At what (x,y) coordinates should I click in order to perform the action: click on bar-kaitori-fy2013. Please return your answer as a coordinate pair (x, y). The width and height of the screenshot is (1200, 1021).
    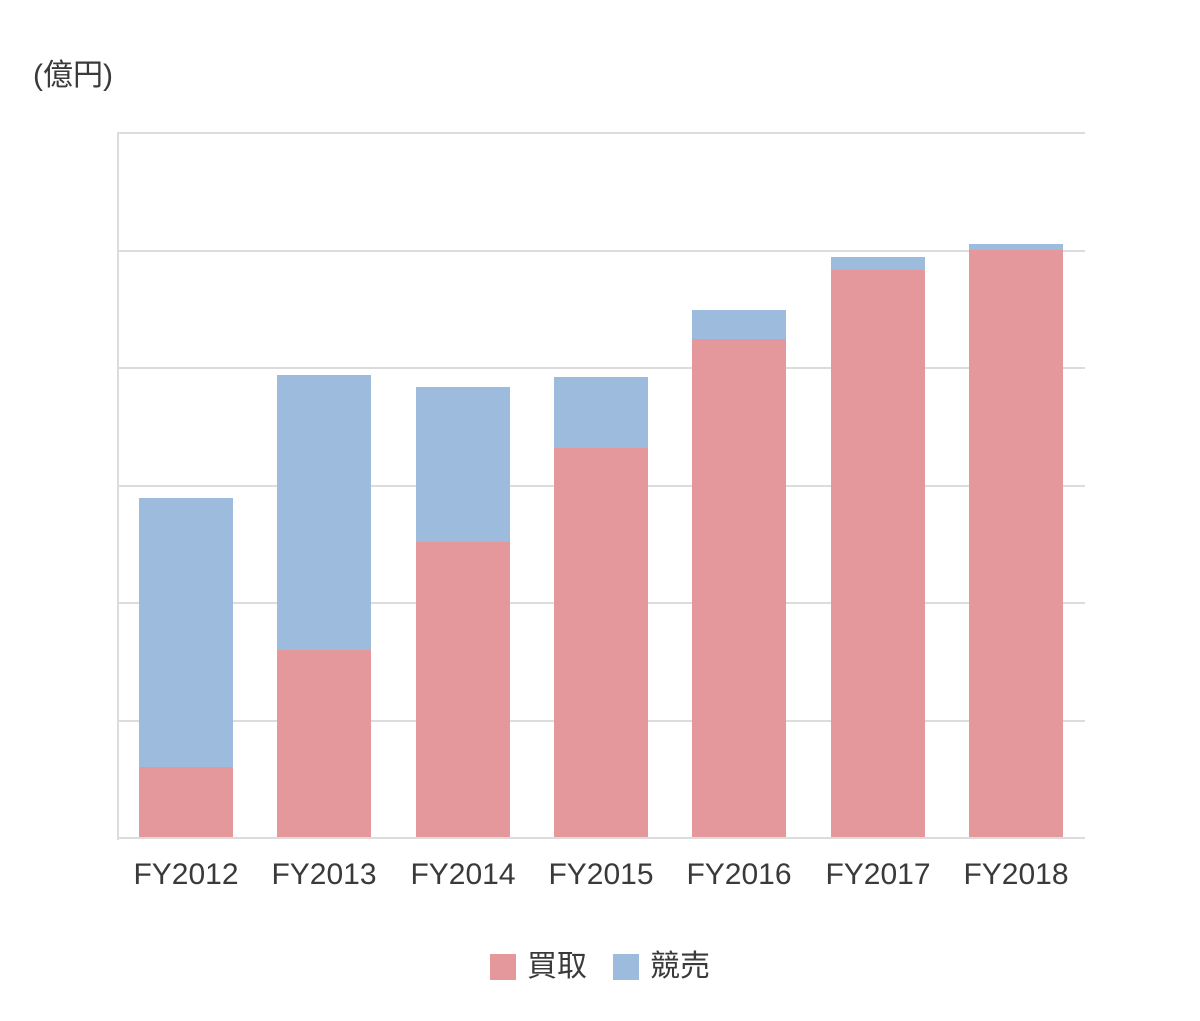
    Looking at the image, I should click on (324, 744).